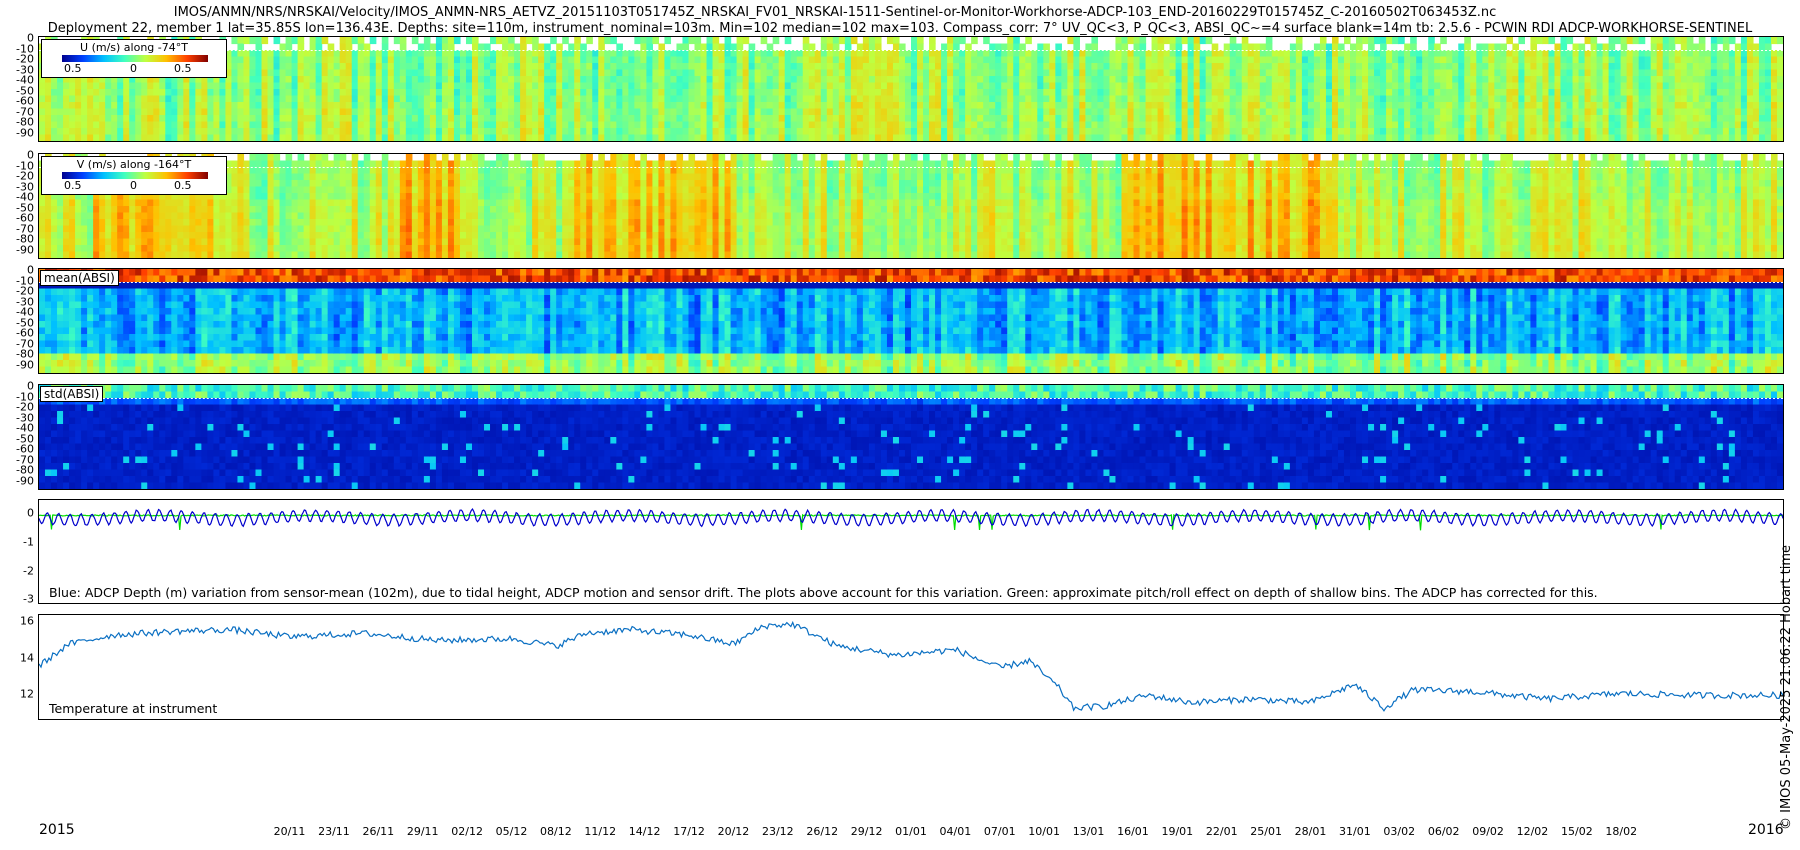 The image size is (1800, 850). I want to click on depth-tick-label: -70, so click(25, 112).